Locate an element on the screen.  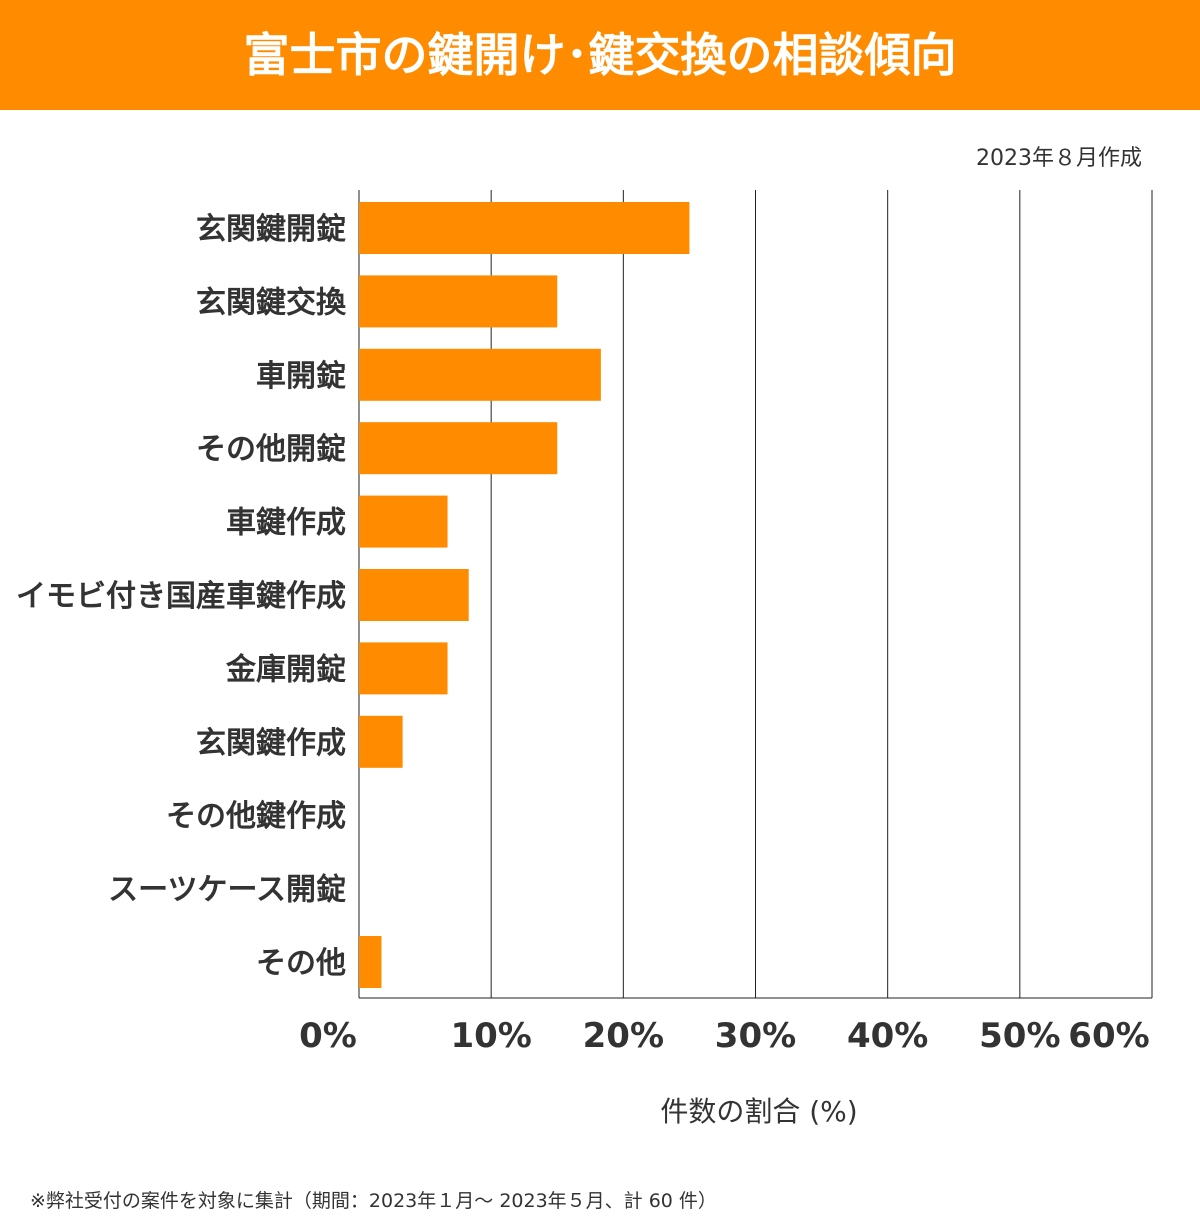
date-label: 2023年８月作成 is located at coordinates (1059, 158).